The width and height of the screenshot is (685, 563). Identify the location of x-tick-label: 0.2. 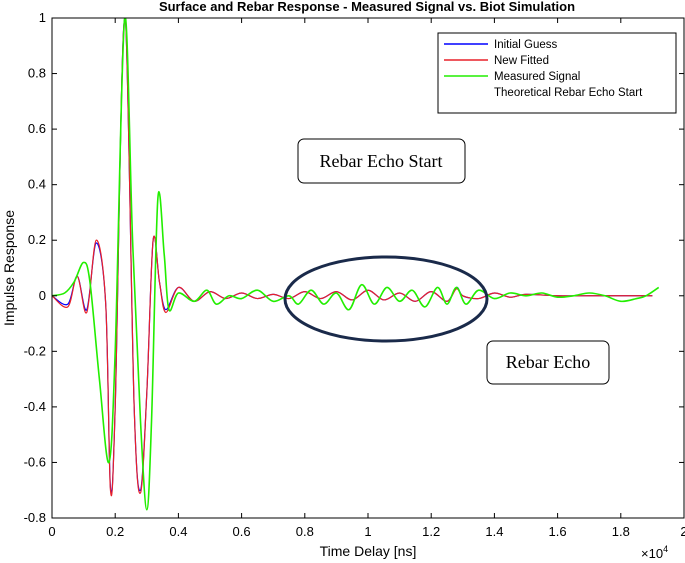
(115, 531).